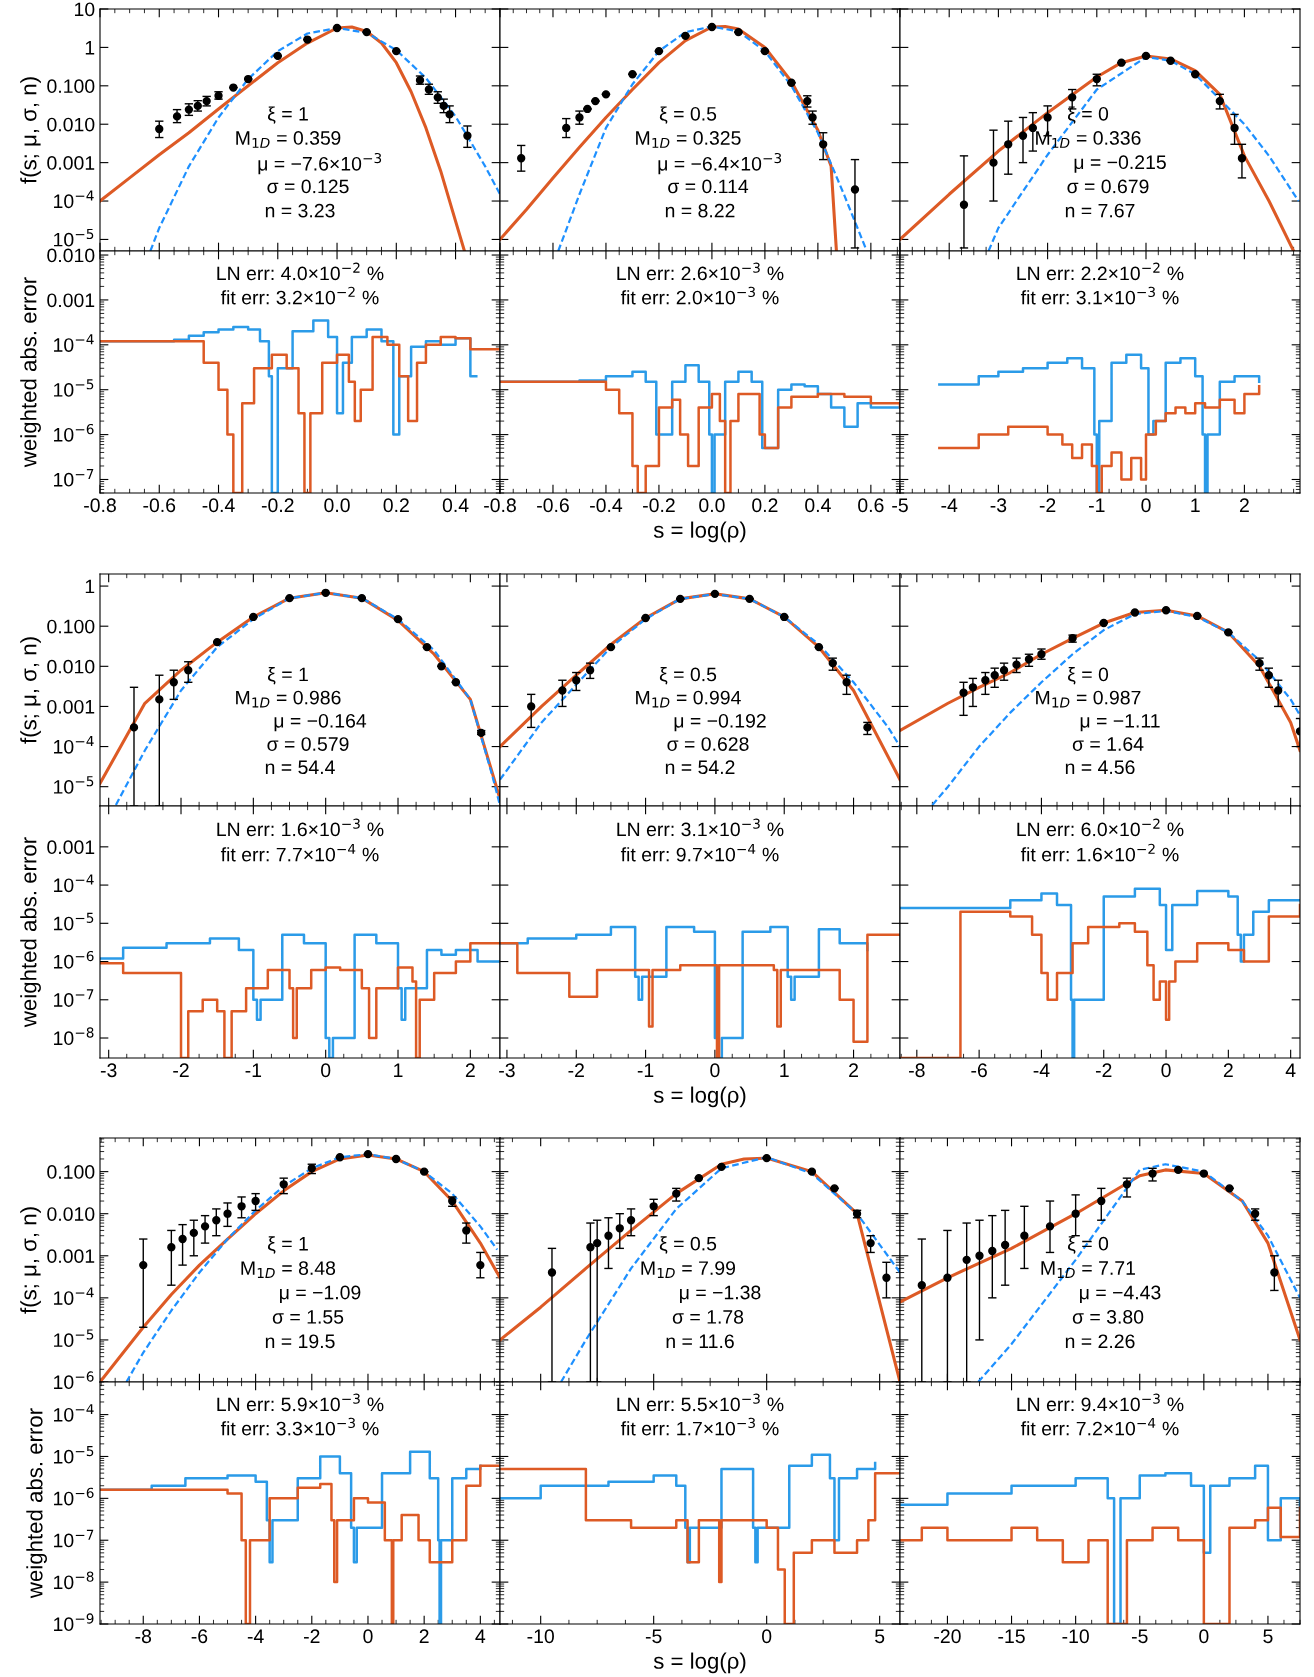 This screenshot has width=1314, height=1677. What do you see at coordinates (708, 1317) in the screenshot?
I see `annotation: σ = 1.78` at bounding box center [708, 1317].